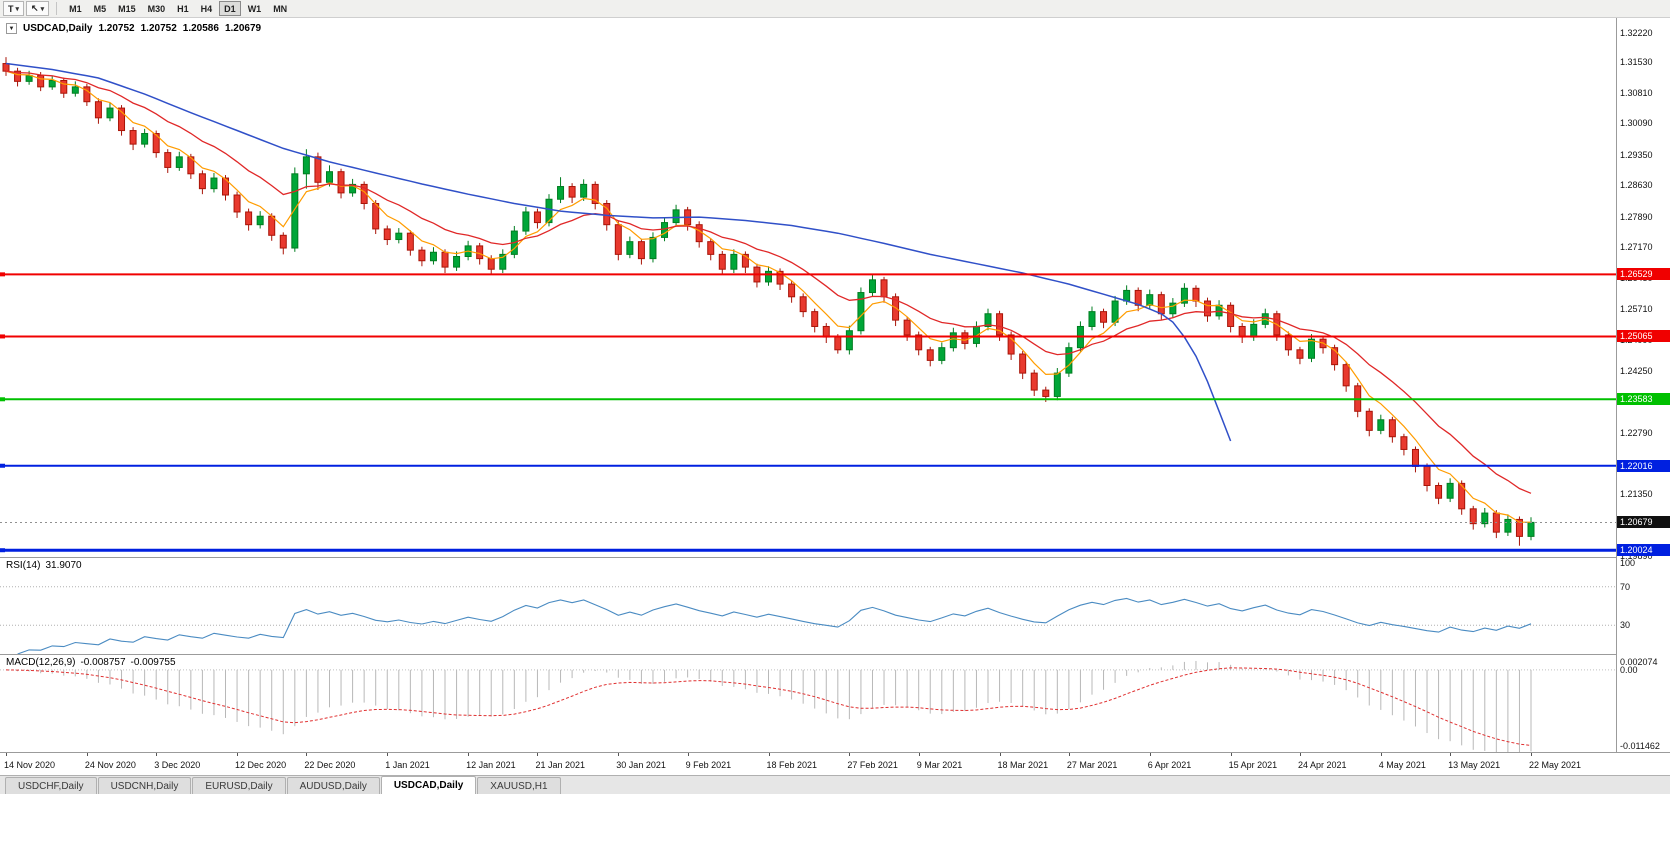  Describe the element at coordinates (177, 765) in the screenshot. I see `date-axis-label: 3 Dec 2020` at that location.